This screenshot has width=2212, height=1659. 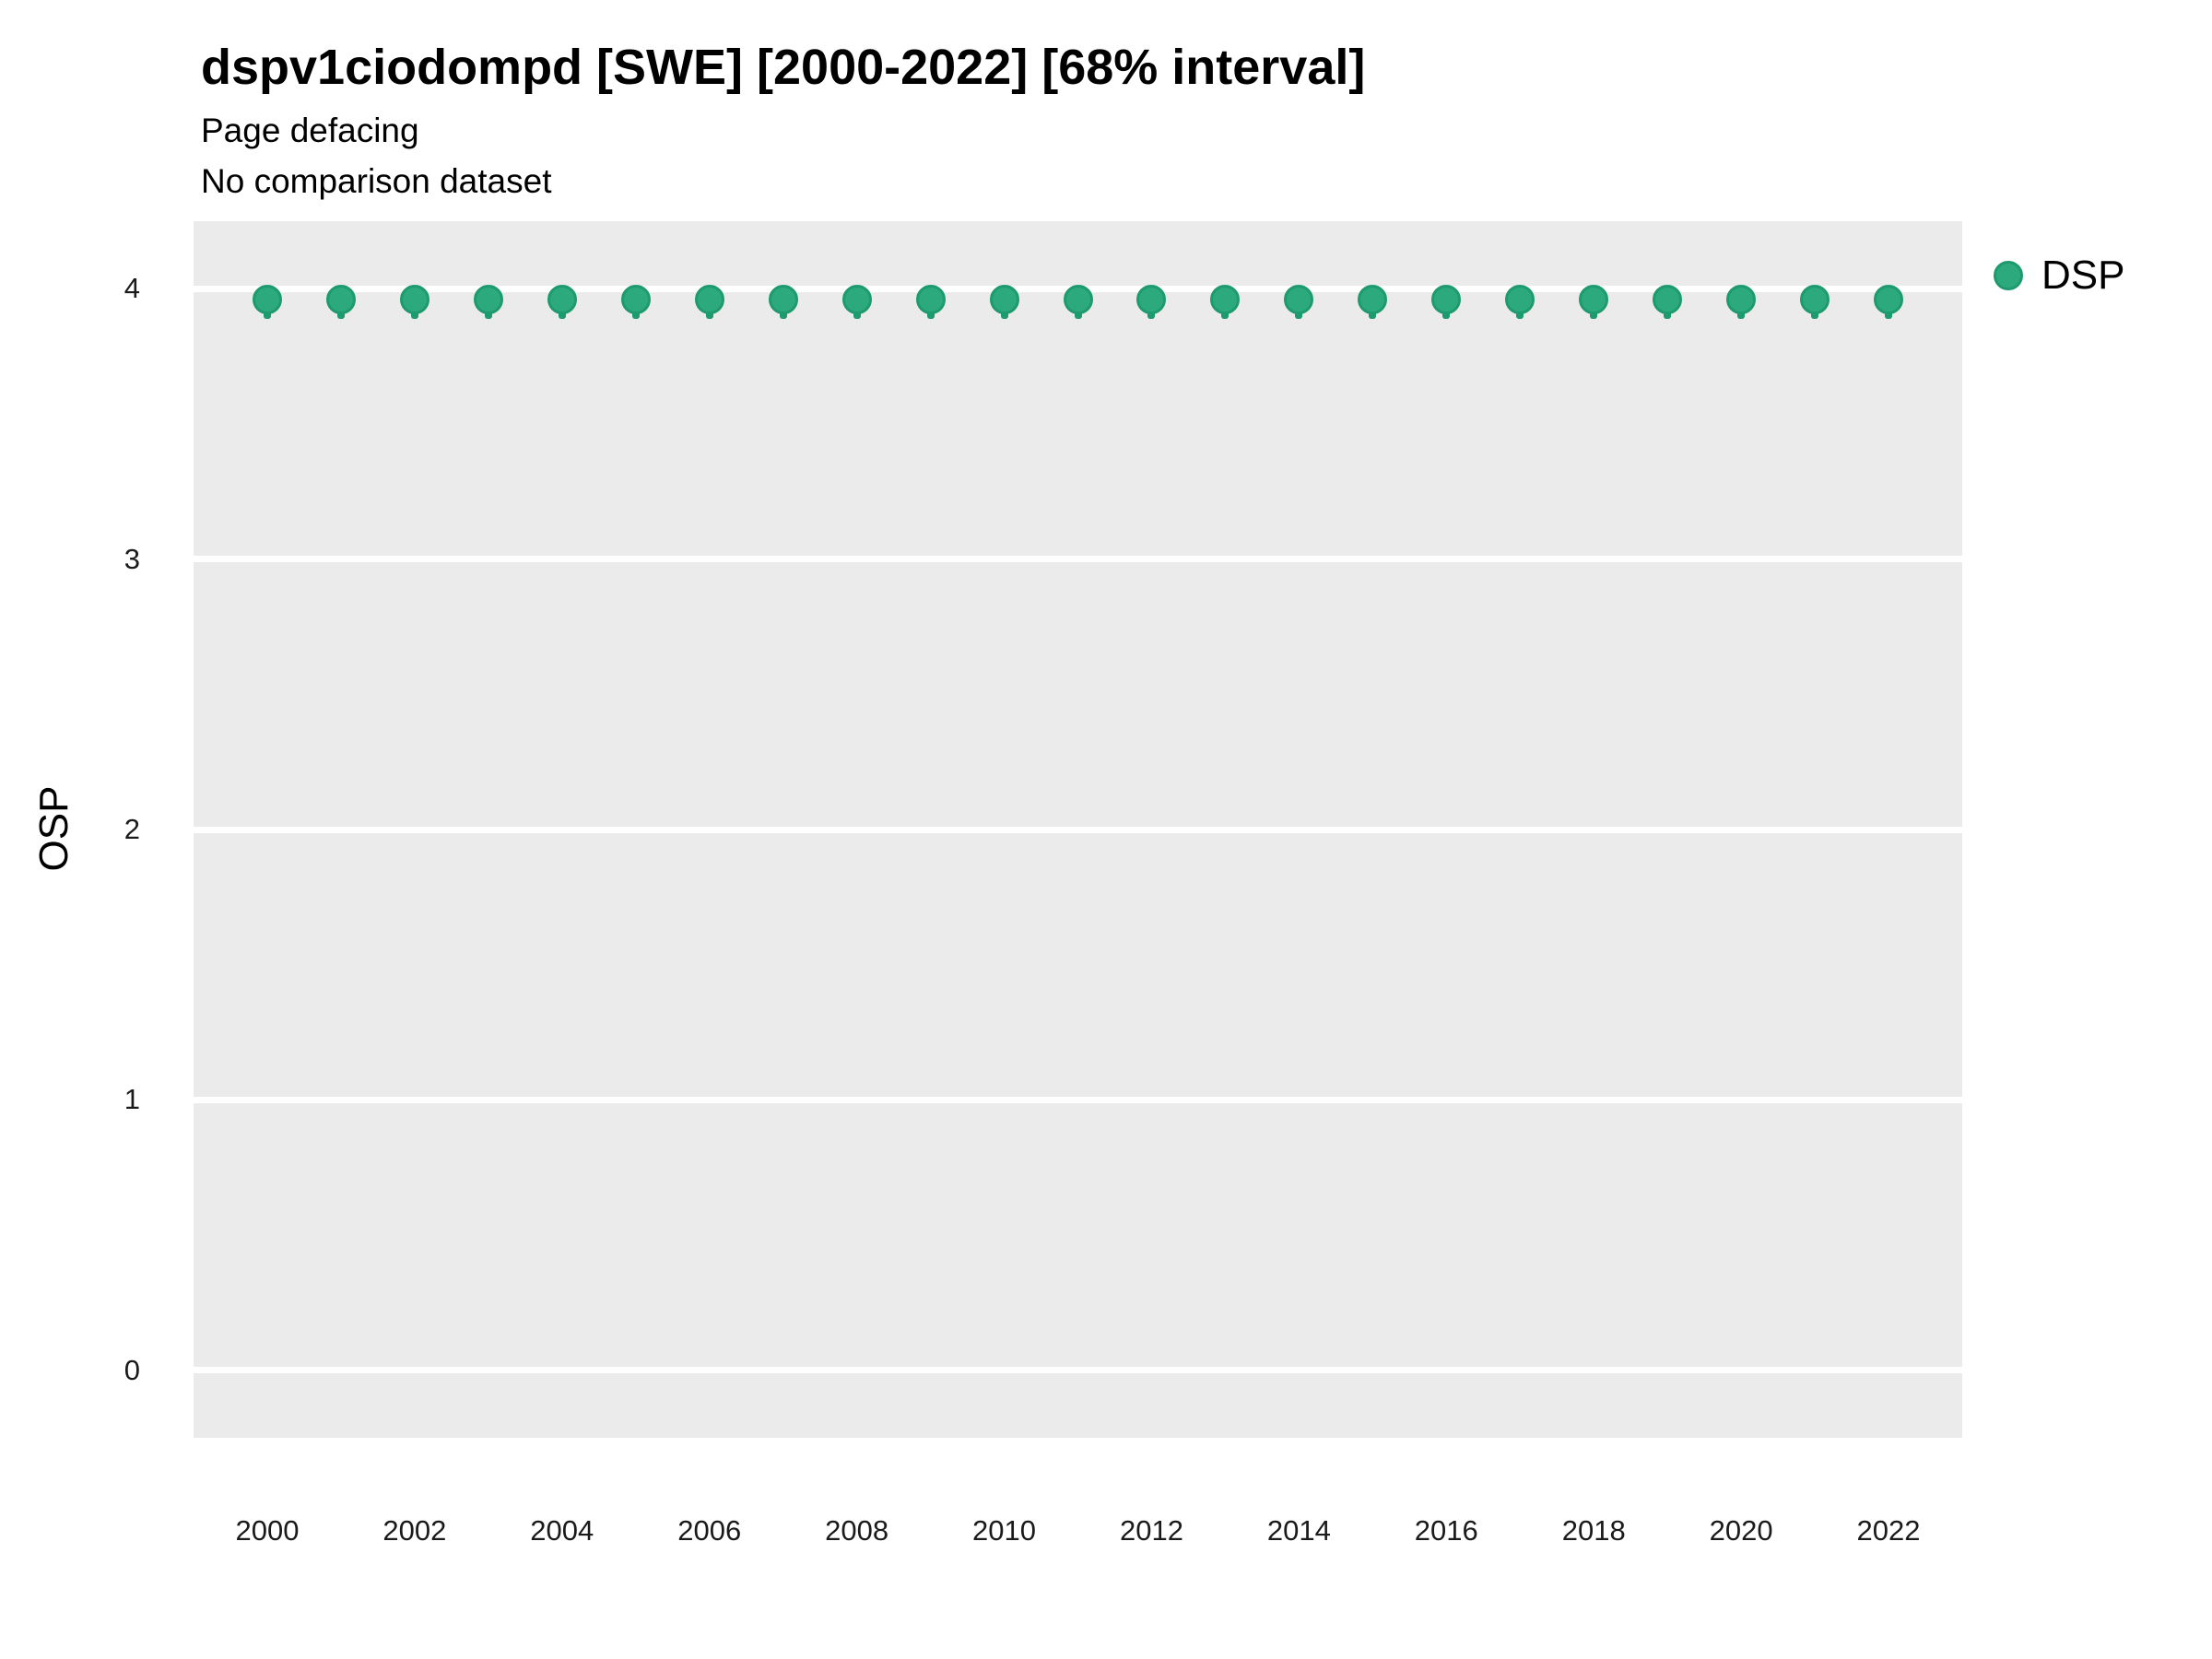 I want to click on data-point-2011, so click(x=1078, y=300).